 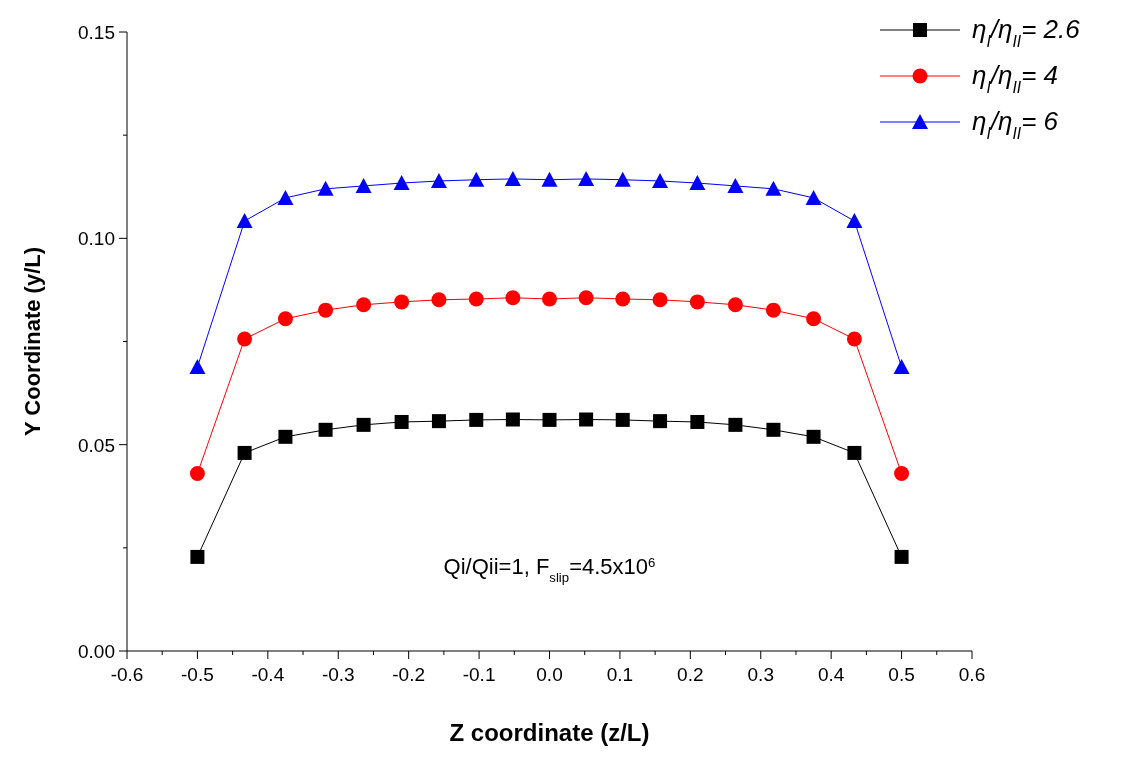 I want to click on x-tick-label: 0.5, so click(x=901, y=674).